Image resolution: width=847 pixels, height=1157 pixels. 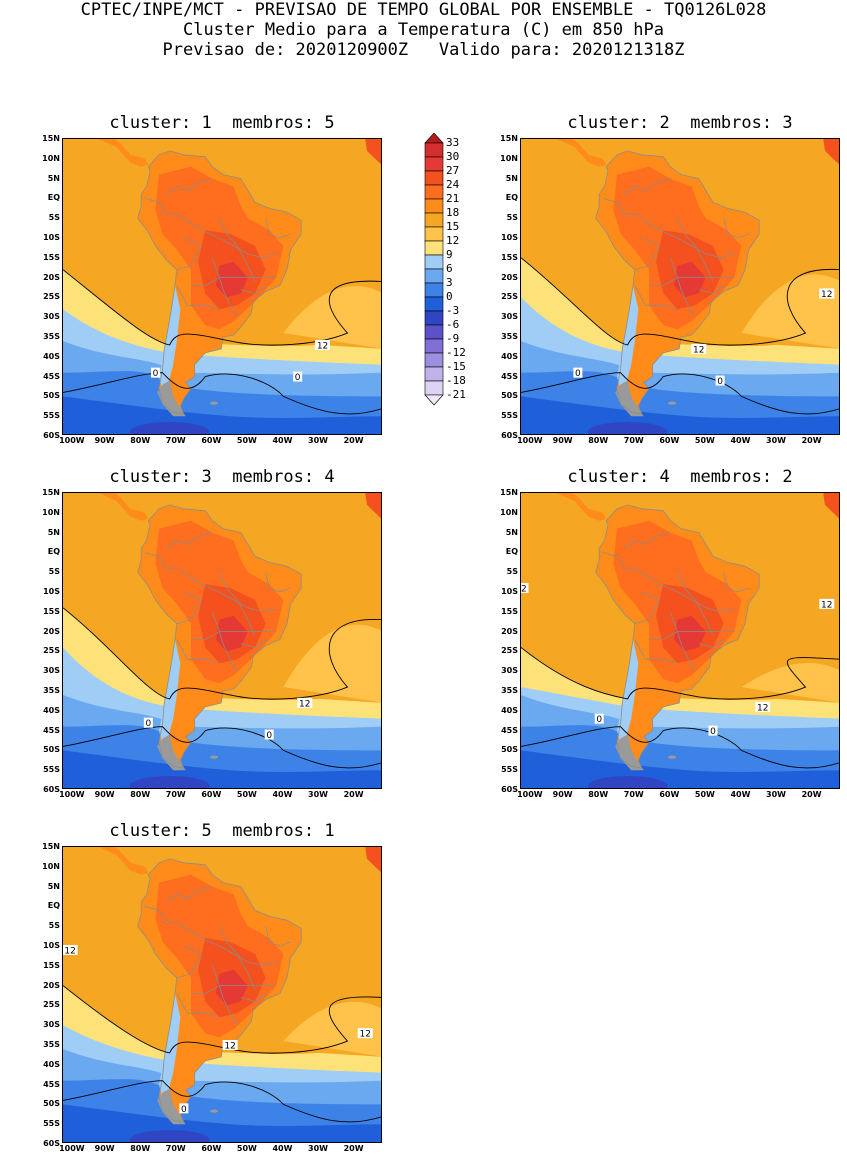 What do you see at coordinates (222, 286) in the screenshot?
I see `map-panel-cluster-1: 12 0 0` at bounding box center [222, 286].